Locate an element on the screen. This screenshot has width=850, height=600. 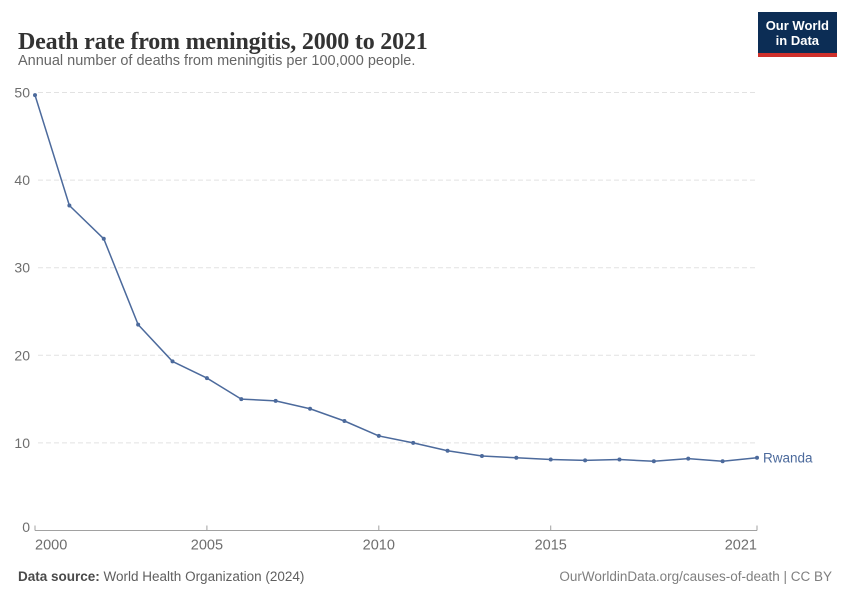
x-axis-tick-label: 2010 is located at coordinates (379, 546).